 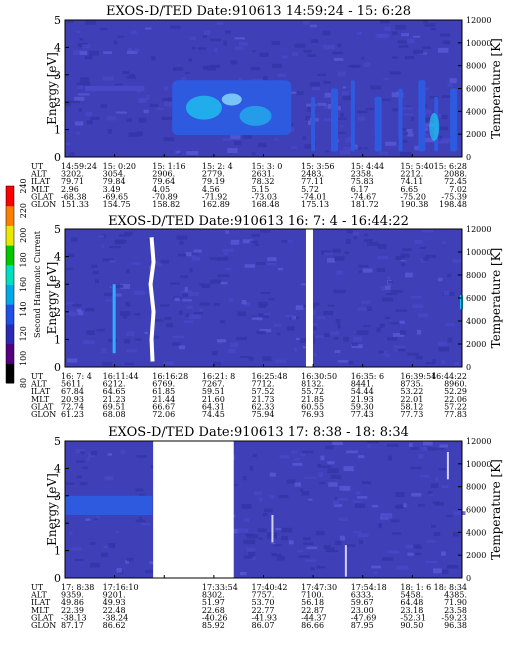 What do you see at coordinates (220, 587) in the screenshot?
I see `ephemeris-value: 17:33:54` at bounding box center [220, 587].